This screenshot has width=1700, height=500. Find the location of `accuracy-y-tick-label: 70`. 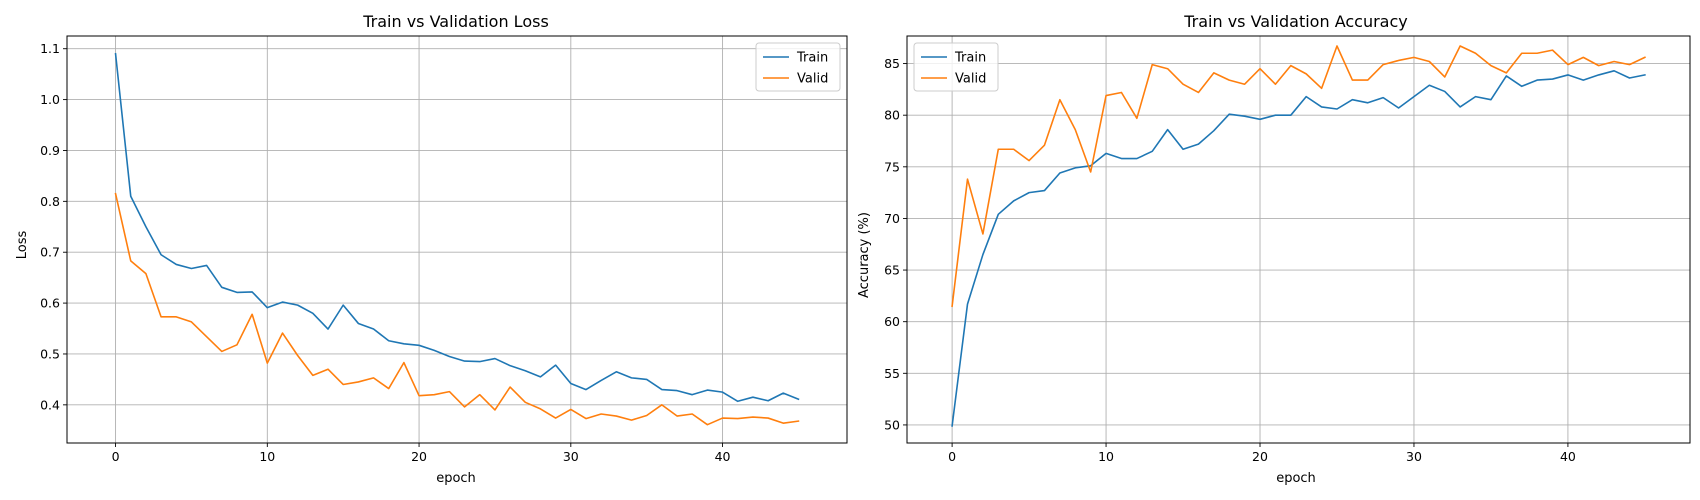

accuracy-y-tick-label: 70 is located at coordinates (892, 218).